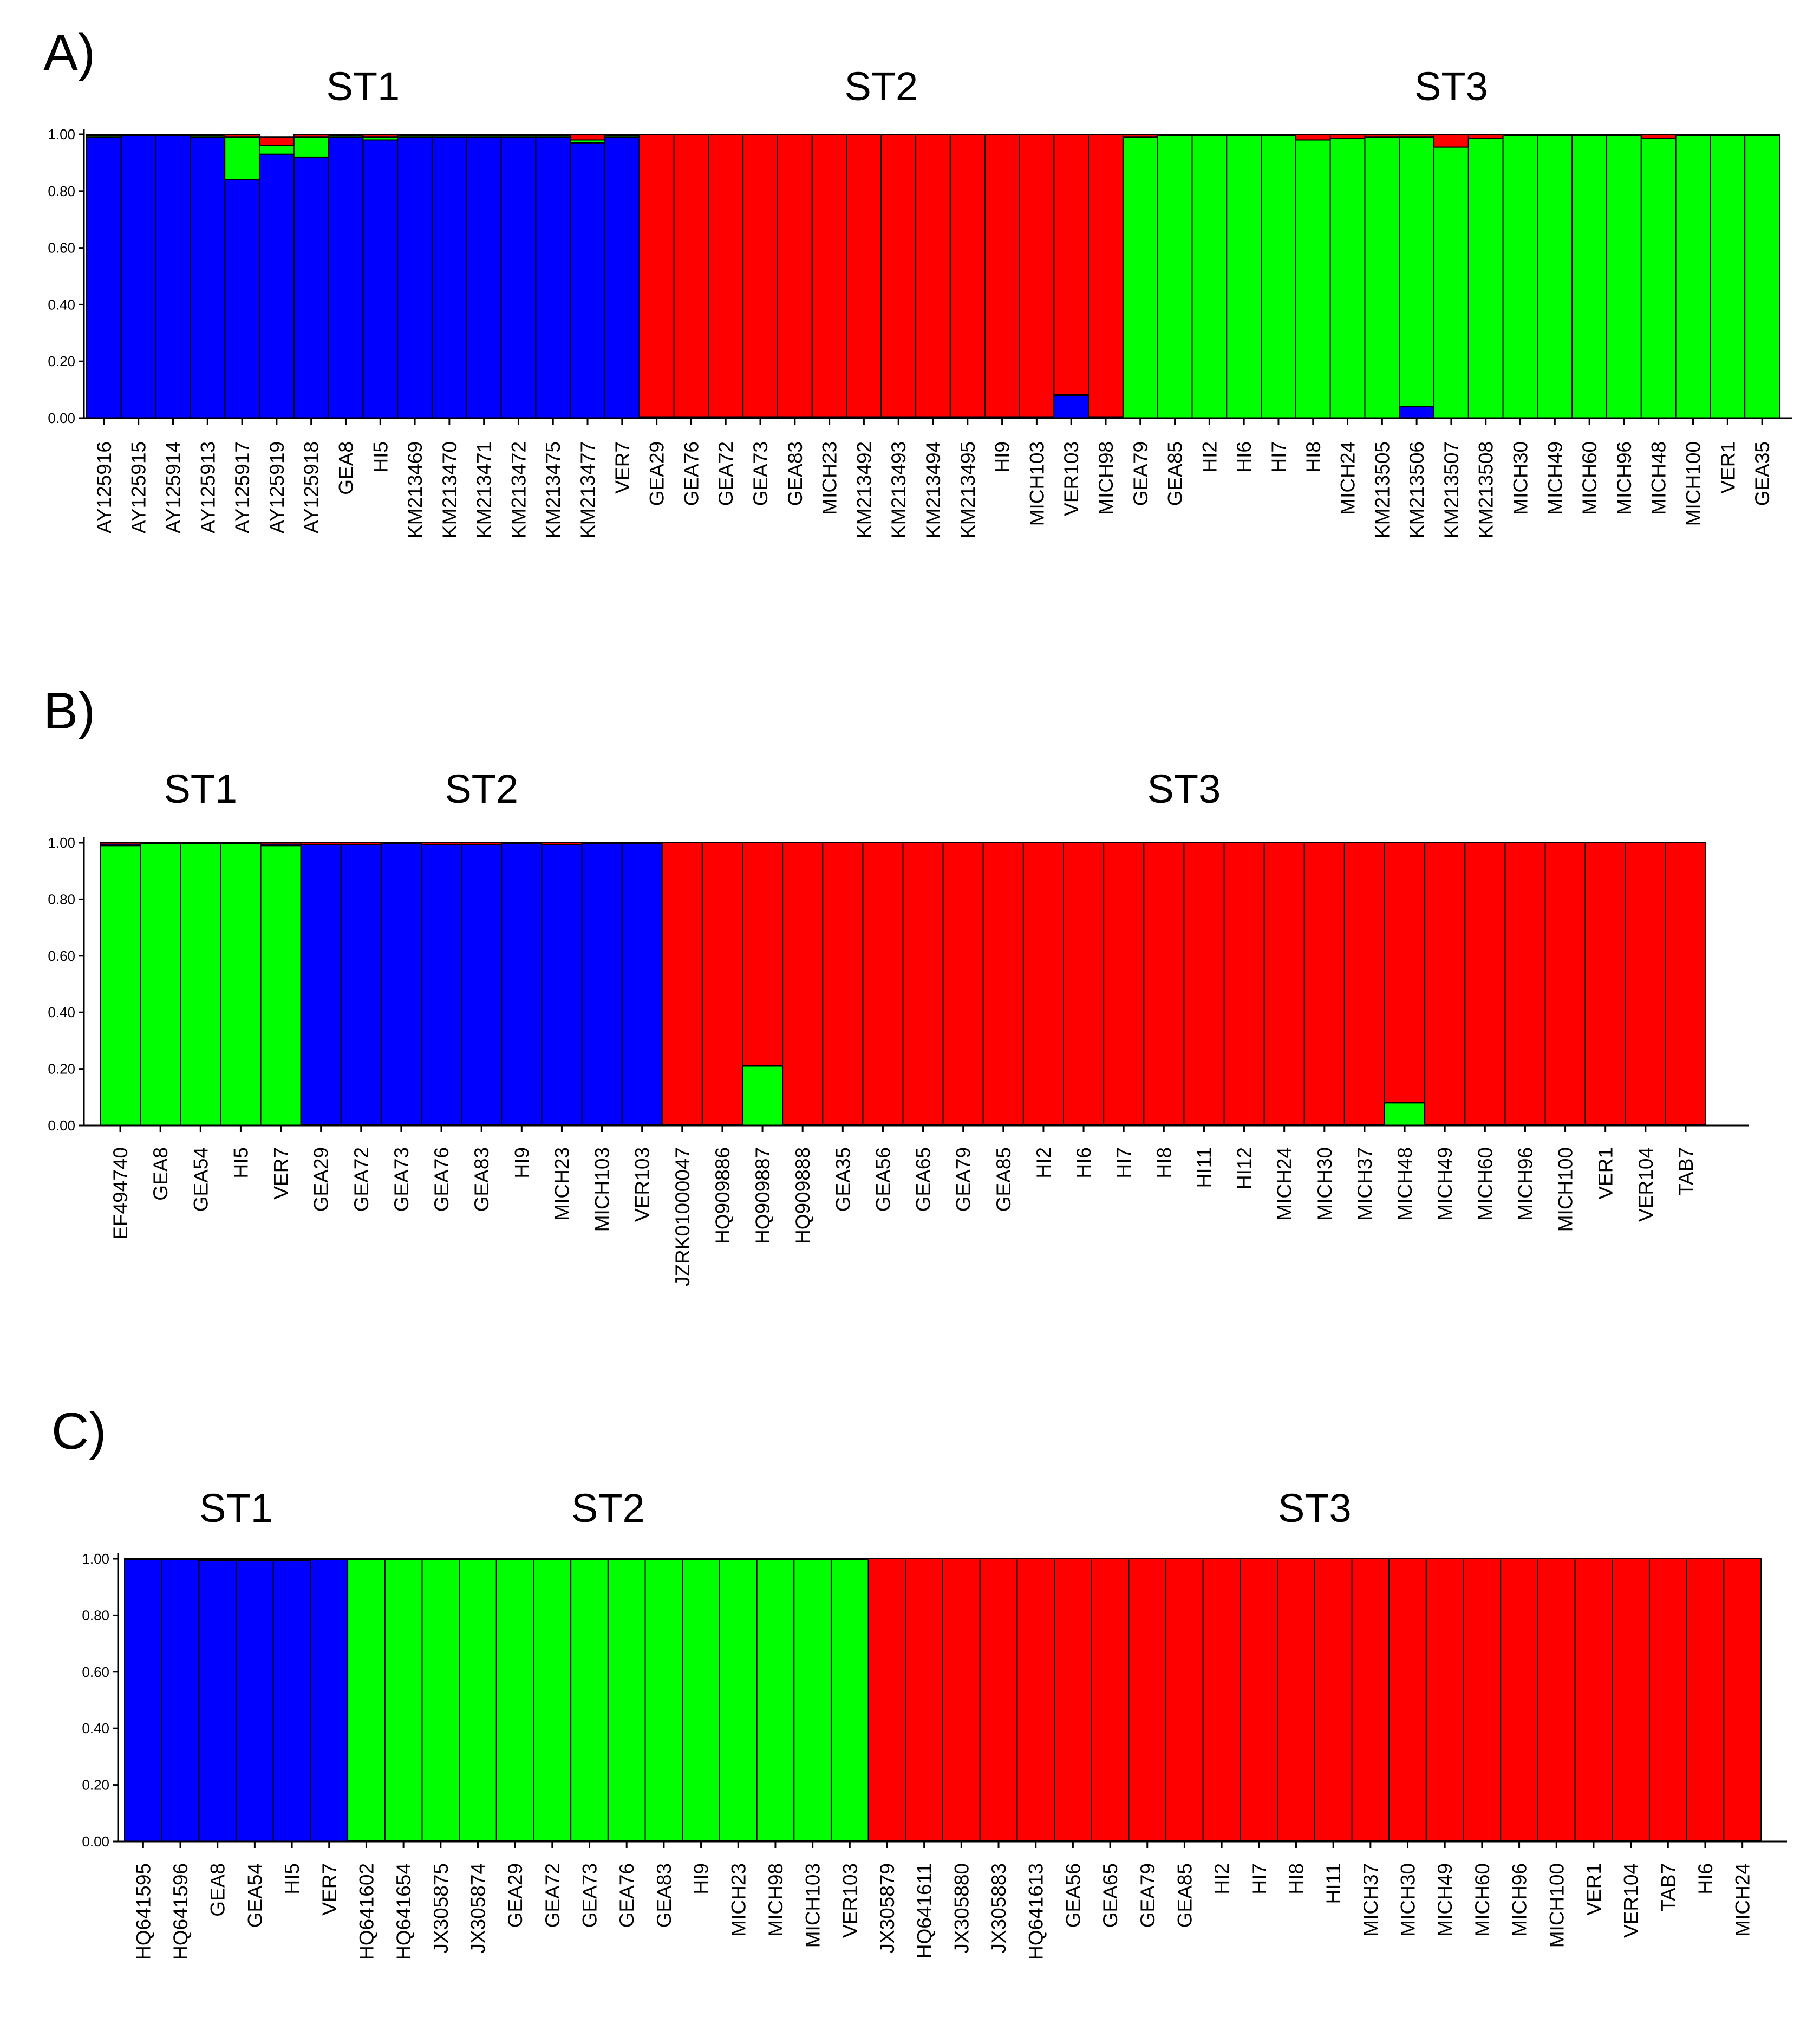  Describe the element at coordinates (1728, 468) in the screenshot. I see `x-tick-label: VER1` at that location.